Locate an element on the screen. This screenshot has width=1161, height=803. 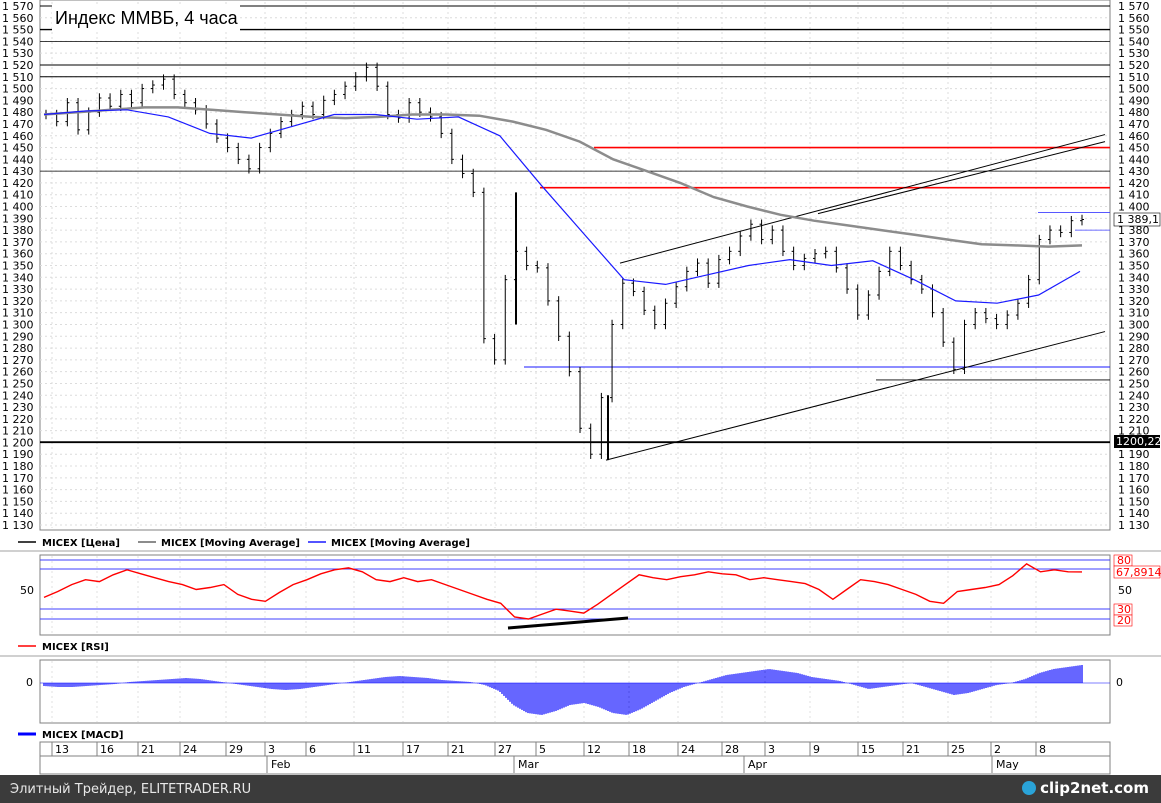
y-tick-label-right: 1 400 is located at coordinates (1134, 207).